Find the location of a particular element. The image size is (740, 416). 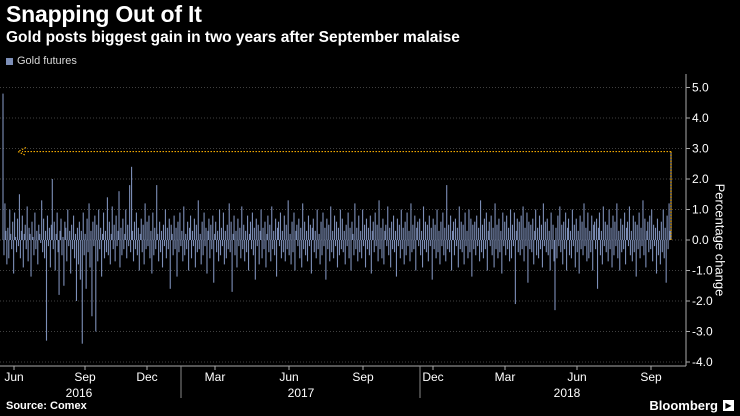

bloomberg-terminal-icon: ▶ is located at coordinates (728, 405).